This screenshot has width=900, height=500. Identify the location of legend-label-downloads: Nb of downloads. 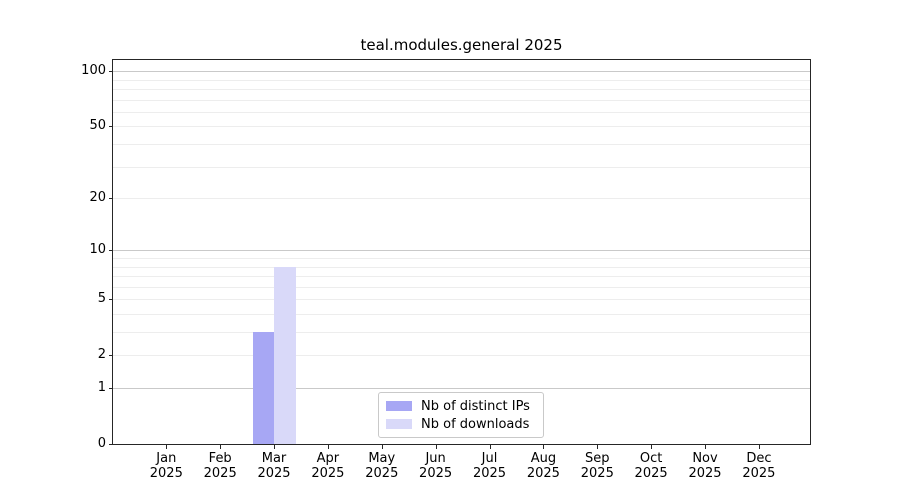
(475, 424).